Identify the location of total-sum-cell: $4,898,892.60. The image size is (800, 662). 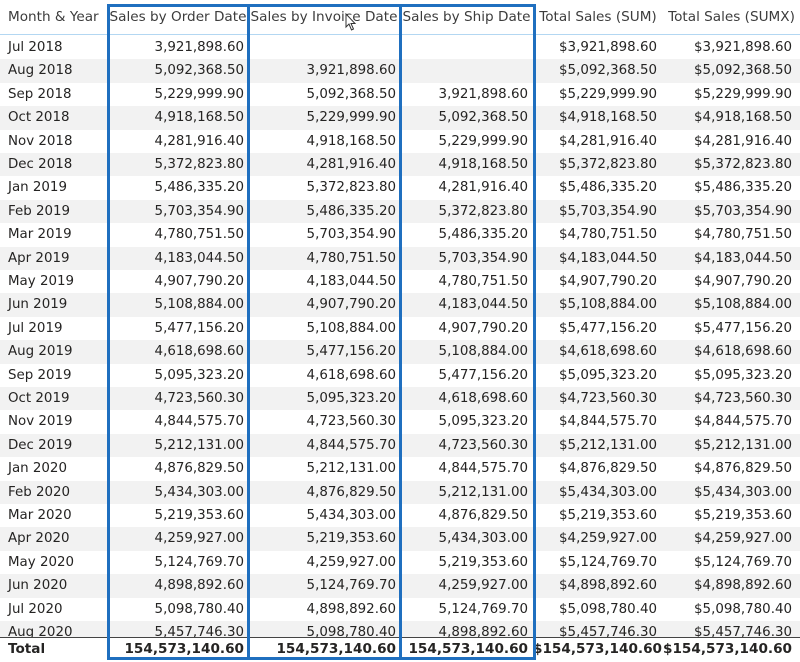
(608, 586).